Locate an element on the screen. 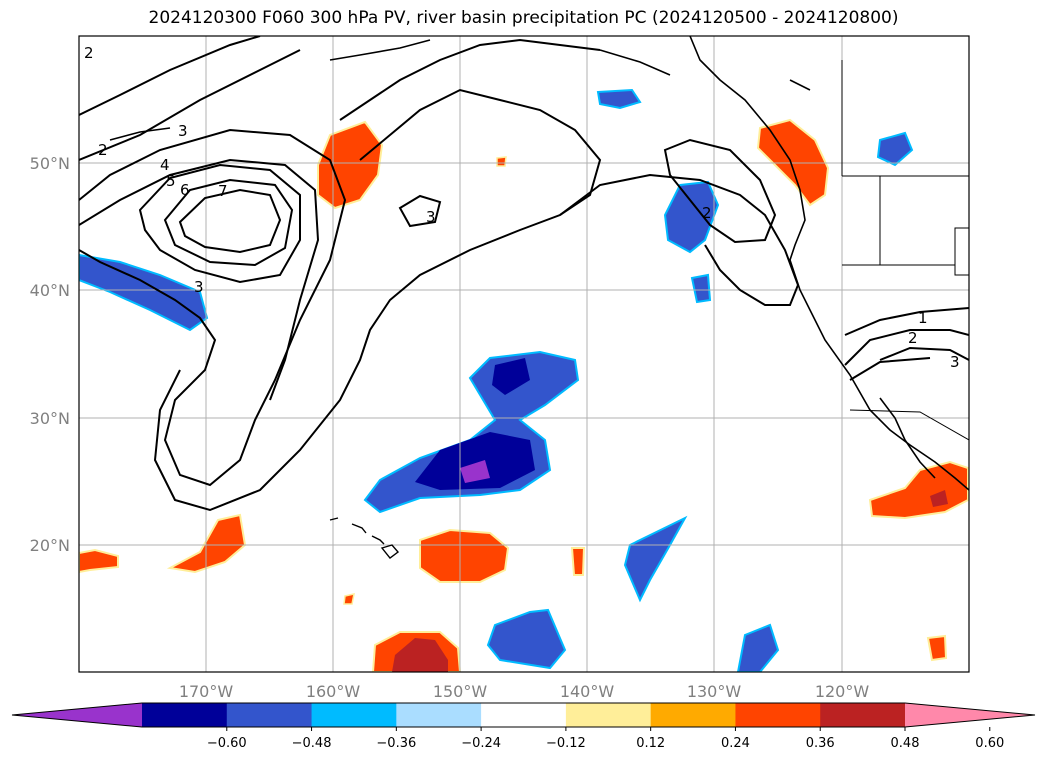 This screenshot has height=765, width=1047. precip-blob-central-core is located at coordinates (511, 376).